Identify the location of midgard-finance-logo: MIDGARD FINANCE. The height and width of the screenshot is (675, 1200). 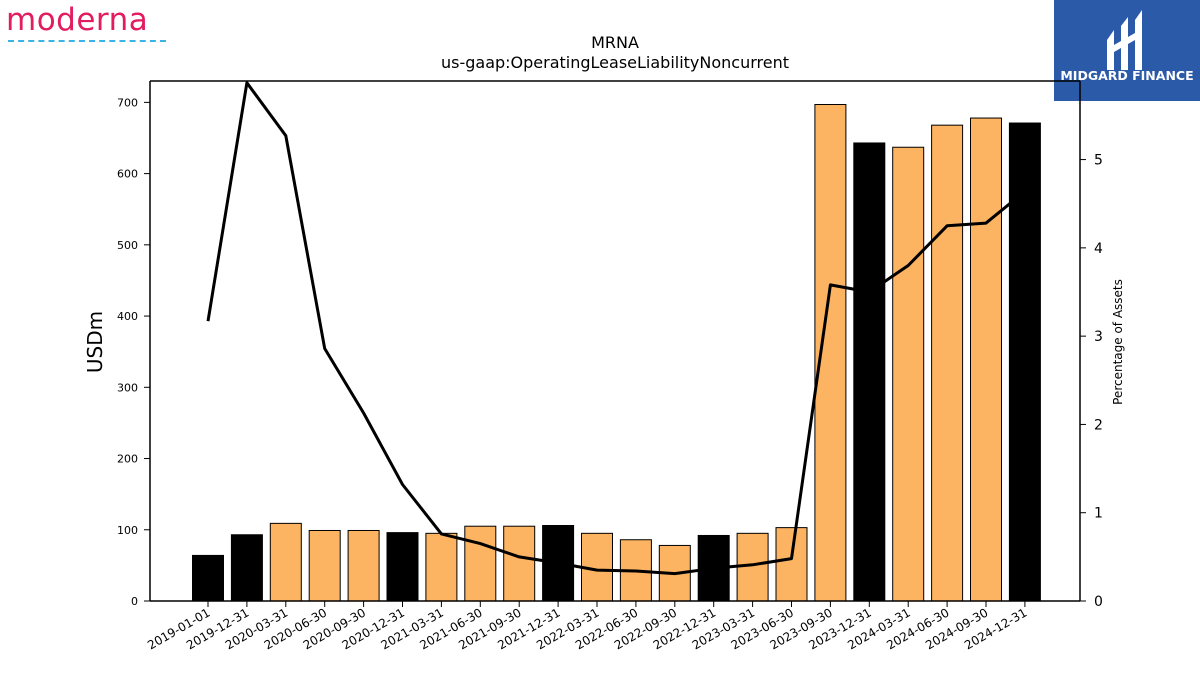
(1127, 50).